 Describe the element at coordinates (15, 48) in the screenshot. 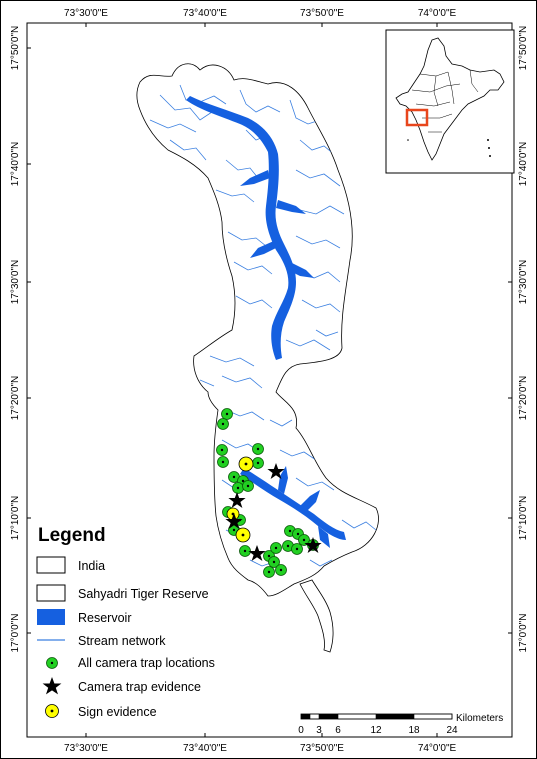

I see `left-tick-label: 17°50'0"N` at that location.